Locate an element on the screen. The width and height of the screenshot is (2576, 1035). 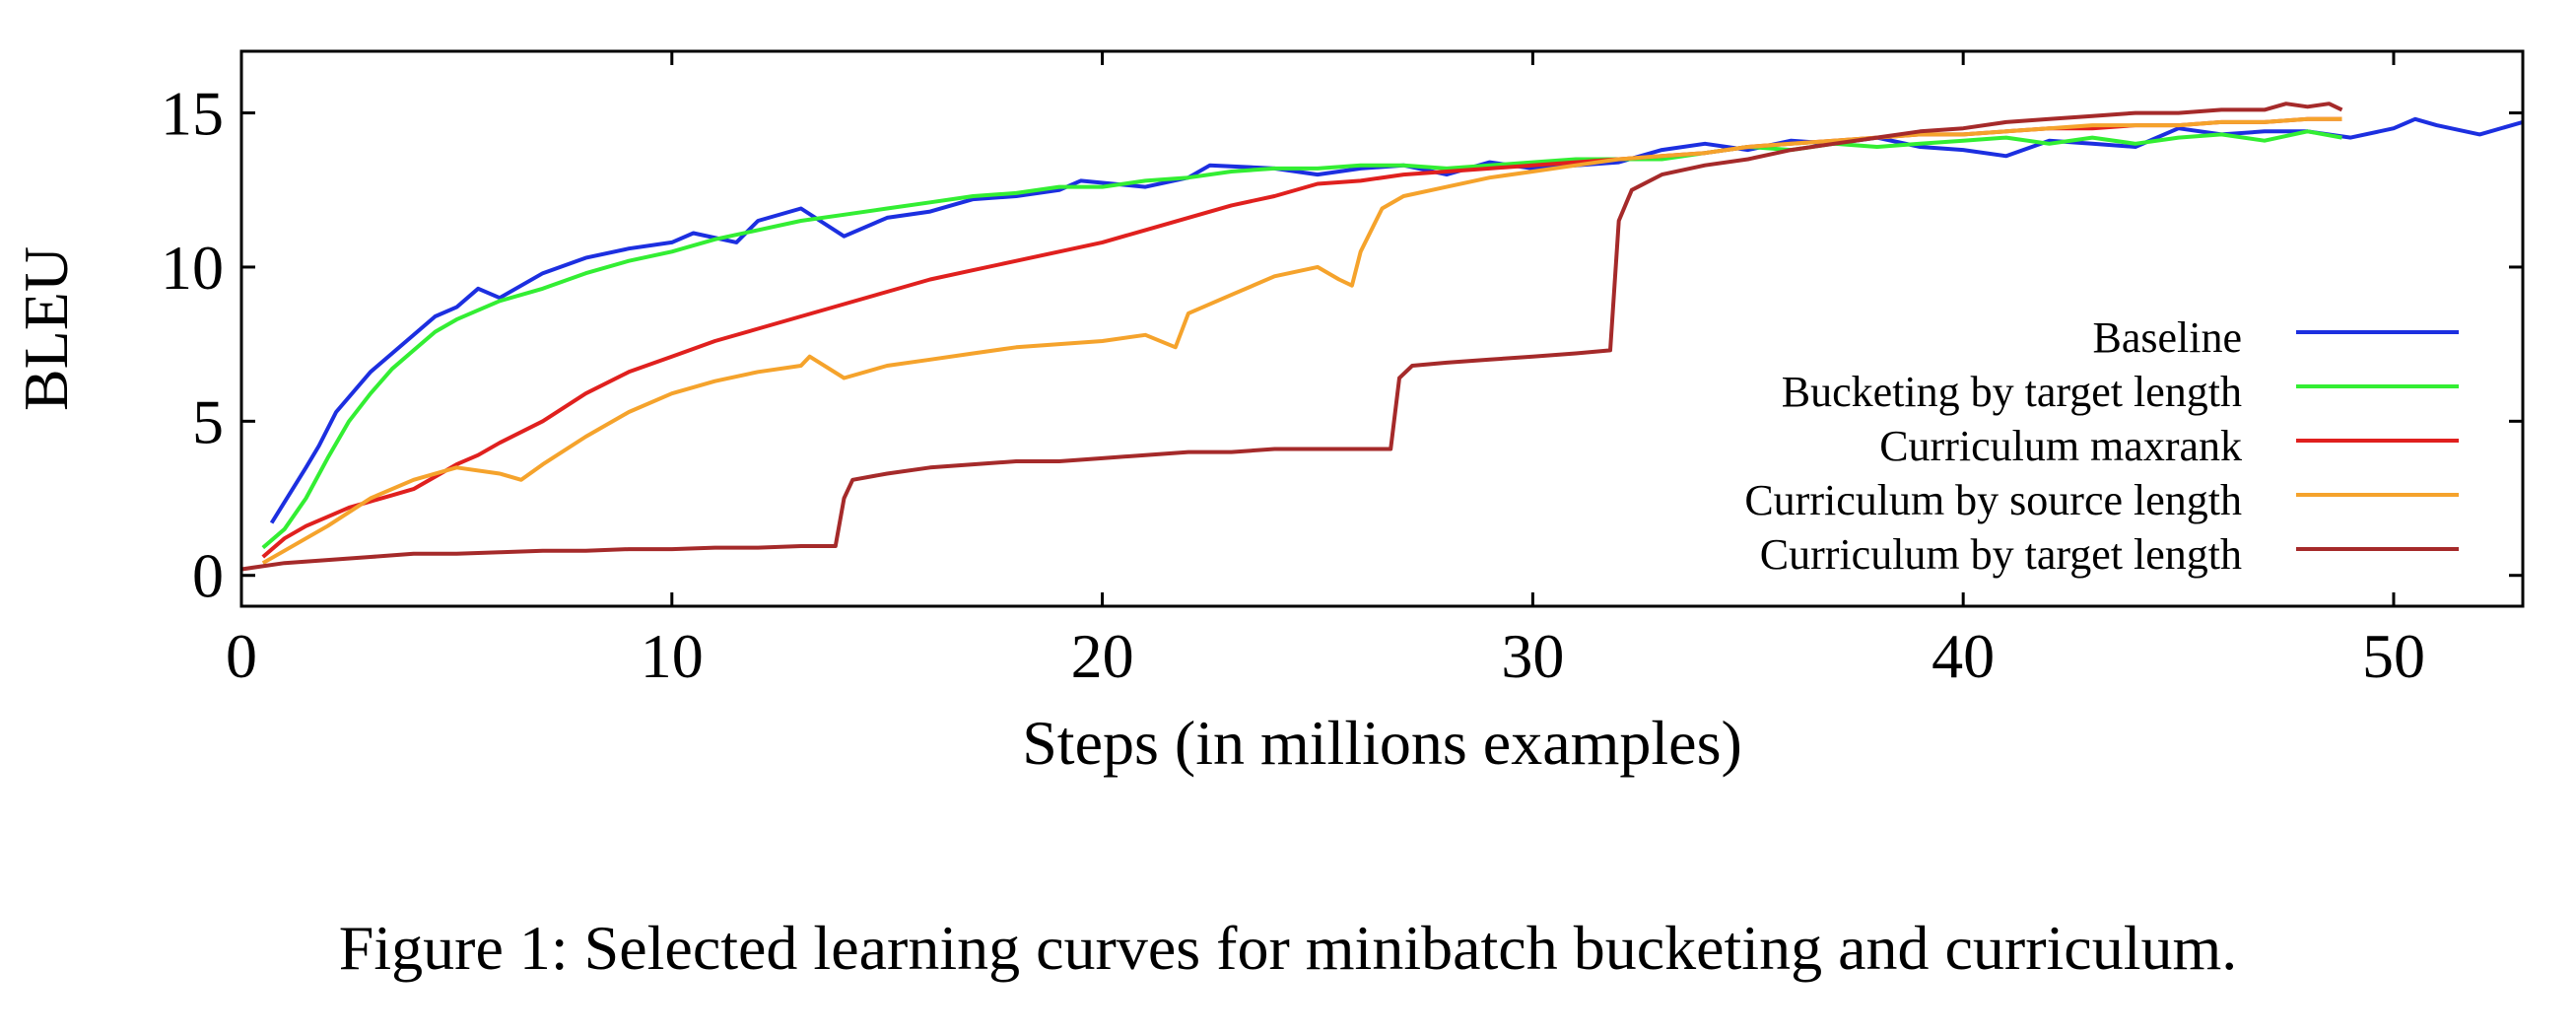
x-tick-label: 20 is located at coordinates (1102, 656).